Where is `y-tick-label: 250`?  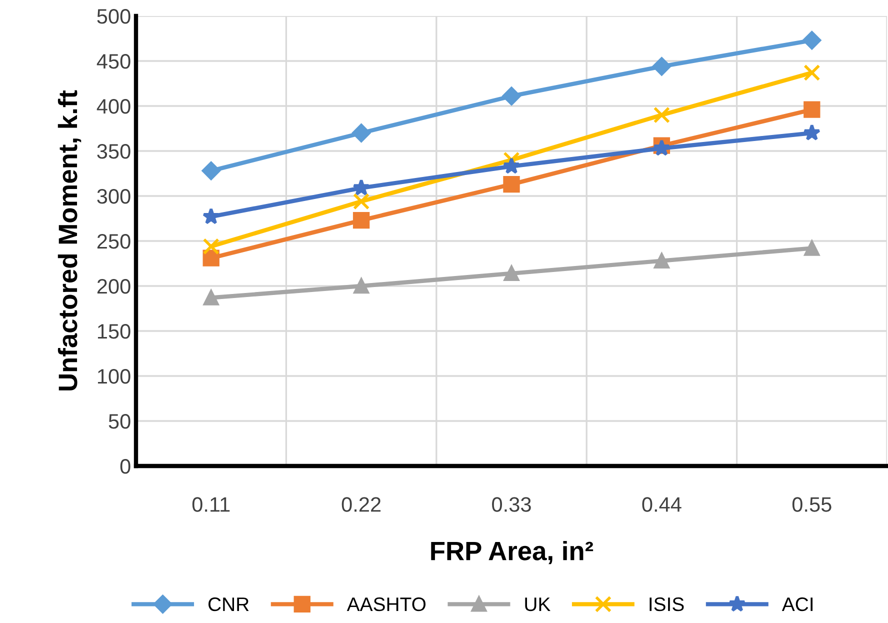 y-tick-label: 250 is located at coordinates (113, 241).